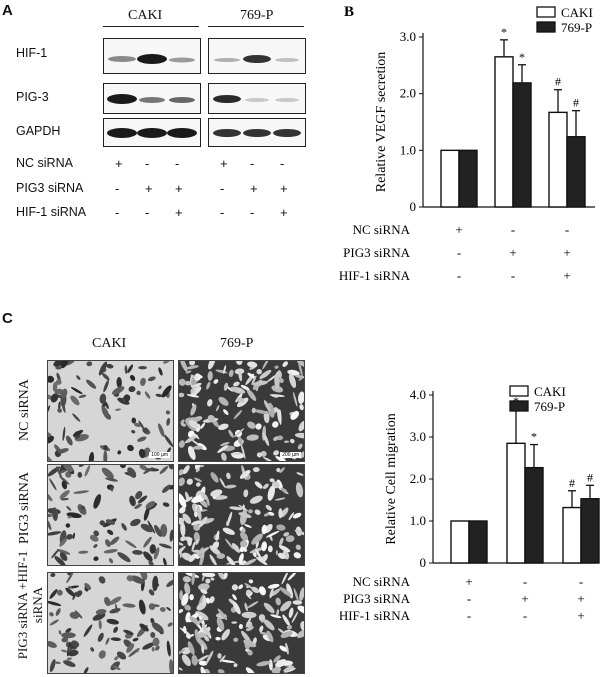 The height and width of the screenshot is (677, 600). What do you see at coordinates (44, 163) in the screenshot?
I see `cond-a-label-0: NC siRNA` at bounding box center [44, 163].